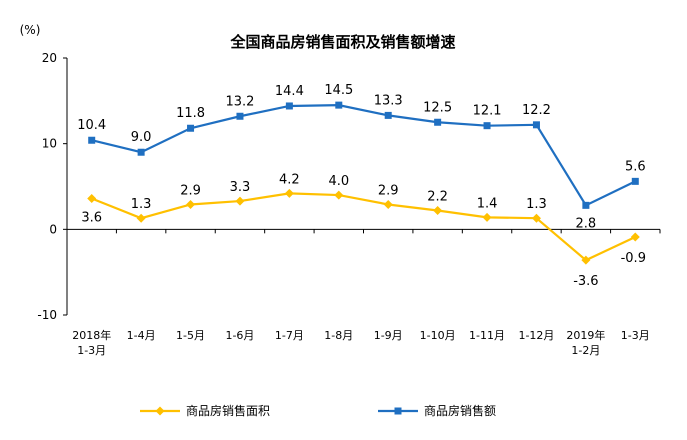 The image size is (687, 440). I want to click on y-tick-label: 10, so click(49, 144).